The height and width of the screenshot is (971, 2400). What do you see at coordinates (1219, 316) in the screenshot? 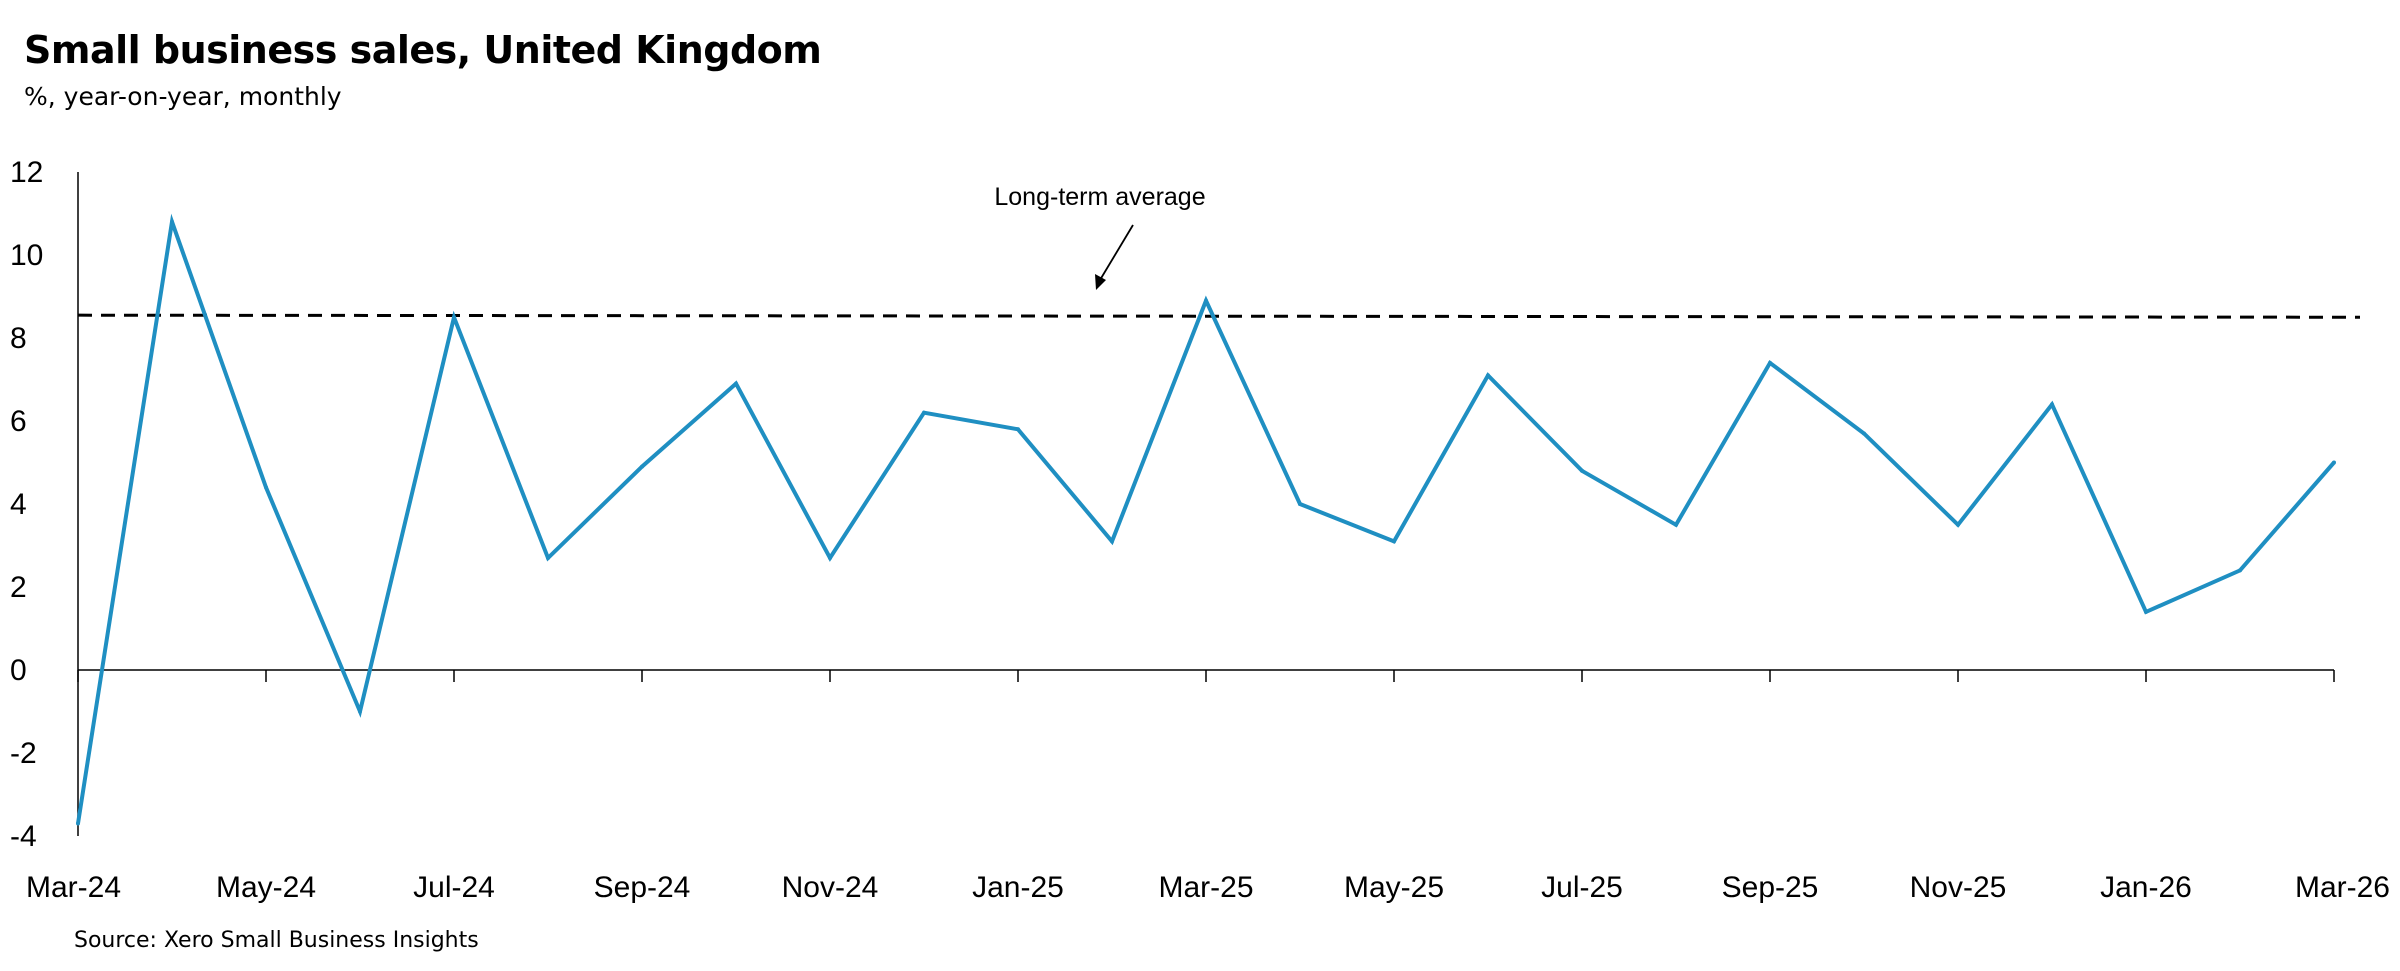
I see `long-term-average-line` at bounding box center [1219, 316].